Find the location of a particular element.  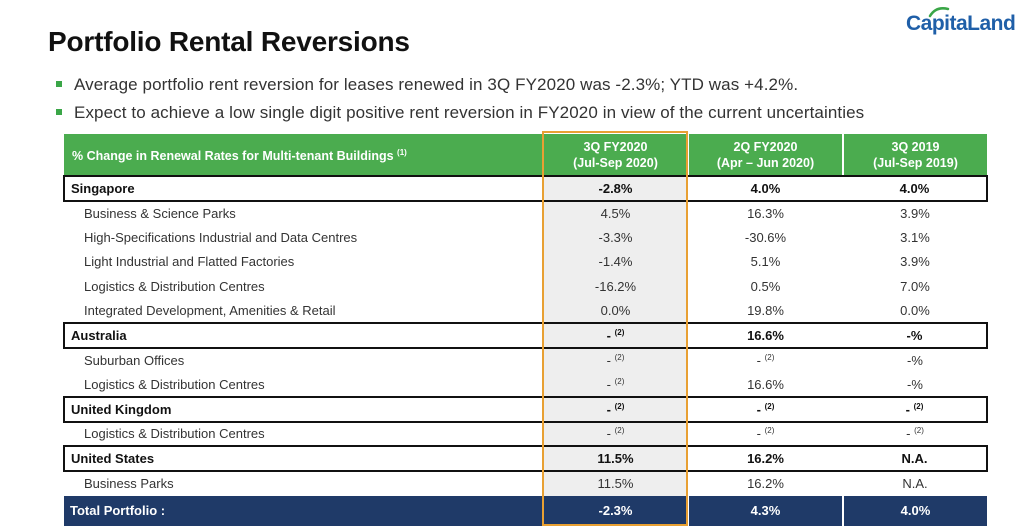

value-3q-fy2020: -3.3% is located at coordinates (615, 238).